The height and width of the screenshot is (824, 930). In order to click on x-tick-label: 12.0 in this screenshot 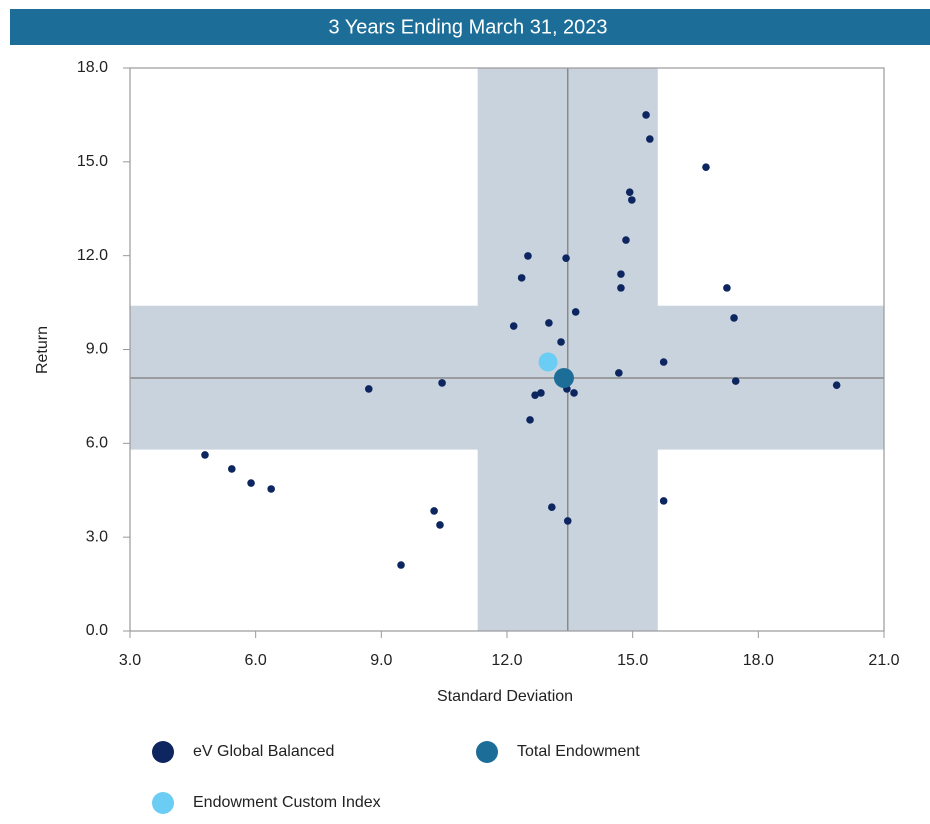, I will do `click(506, 660)`.